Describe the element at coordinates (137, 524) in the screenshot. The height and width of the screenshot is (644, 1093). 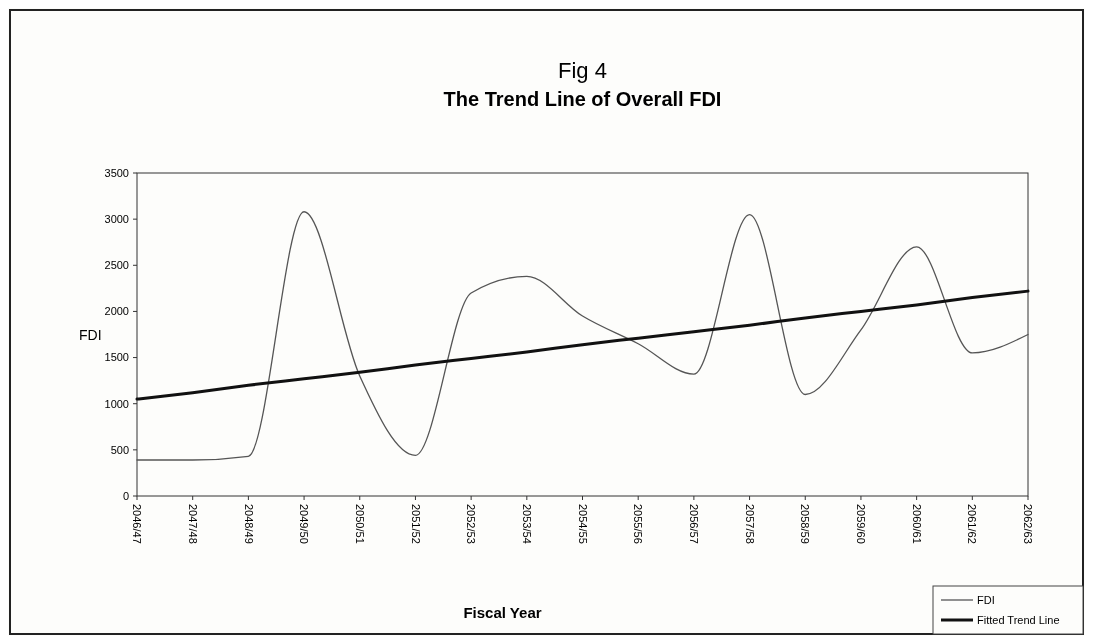
I see `x-tick-label: 2046/47` at that location.